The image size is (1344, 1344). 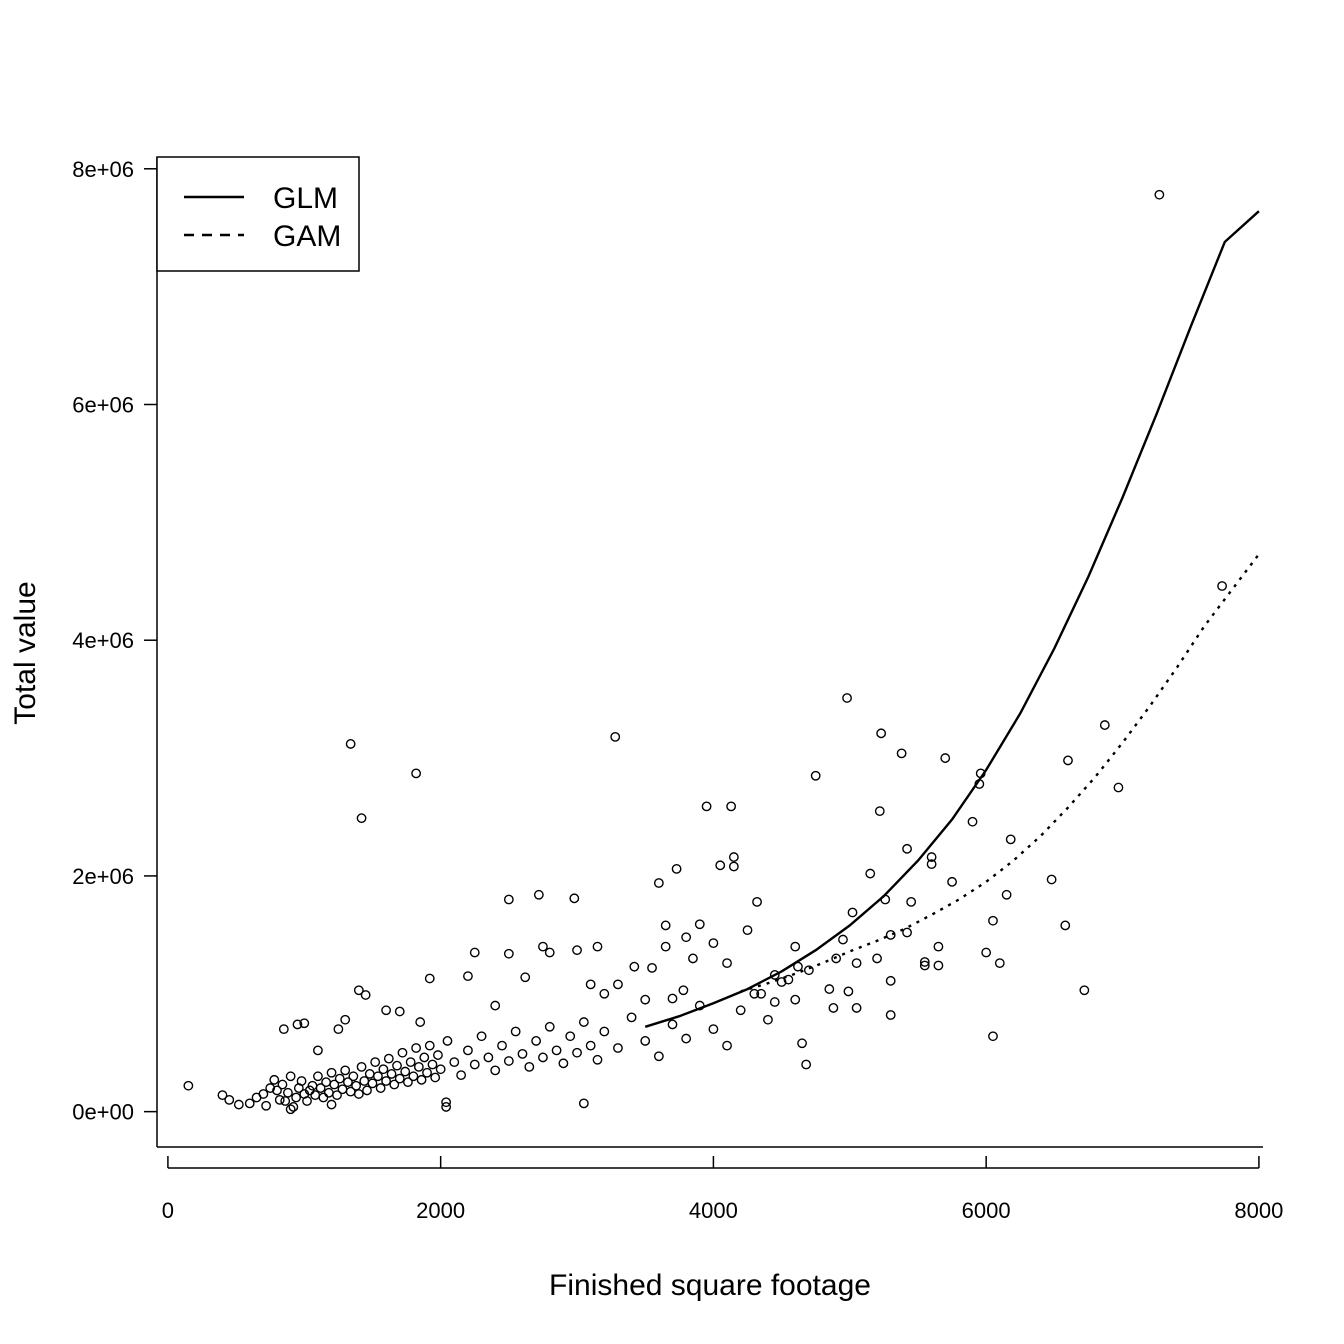 What do you see at coordinates (114, 641) in the screenshot?
I see `y-axis: 0e+00 2e+06 4e+06 6e+06 8e+06` at bounding box center [114, 641].